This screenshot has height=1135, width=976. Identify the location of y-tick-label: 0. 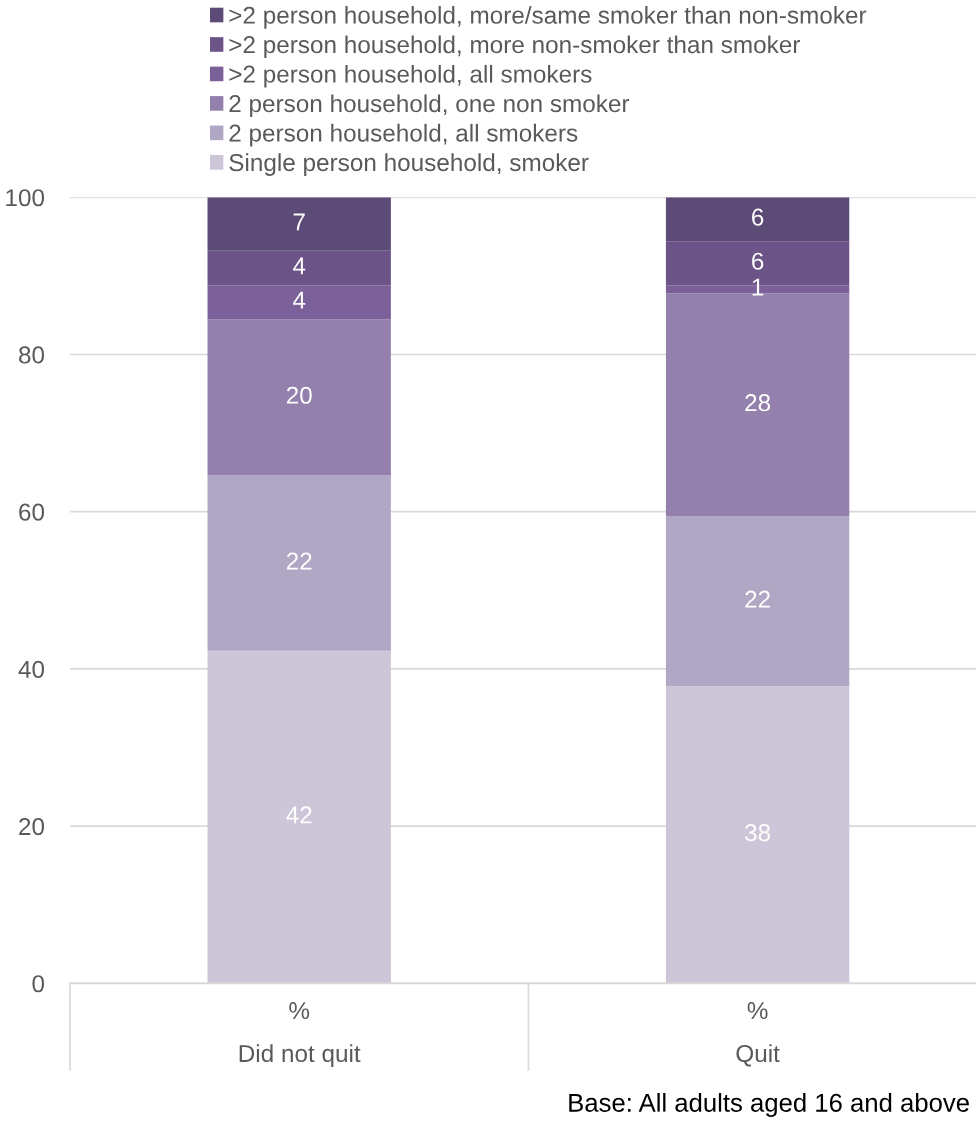
(38, 984).